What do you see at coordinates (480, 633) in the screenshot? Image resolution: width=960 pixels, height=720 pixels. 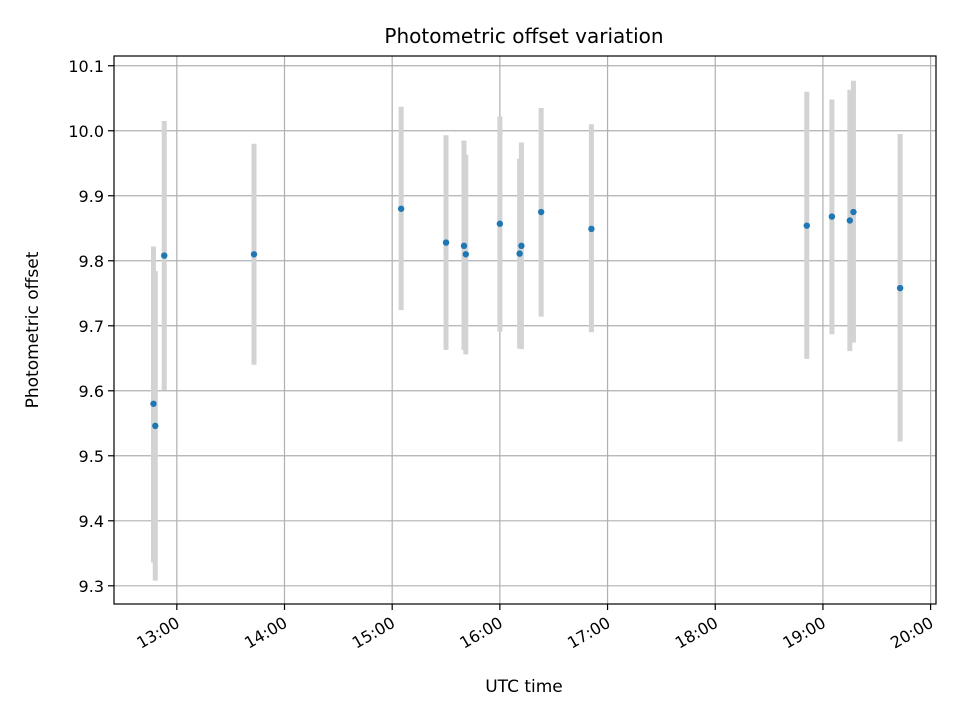 I see `x-tick-label: 16:00` at bounding box center [480, 633].